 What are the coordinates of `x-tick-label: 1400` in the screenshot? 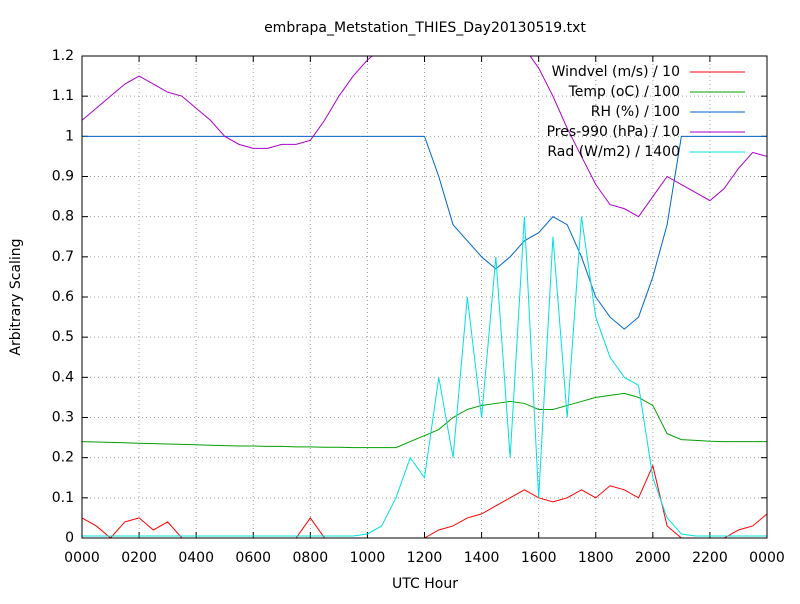 It's located at (482, 558).